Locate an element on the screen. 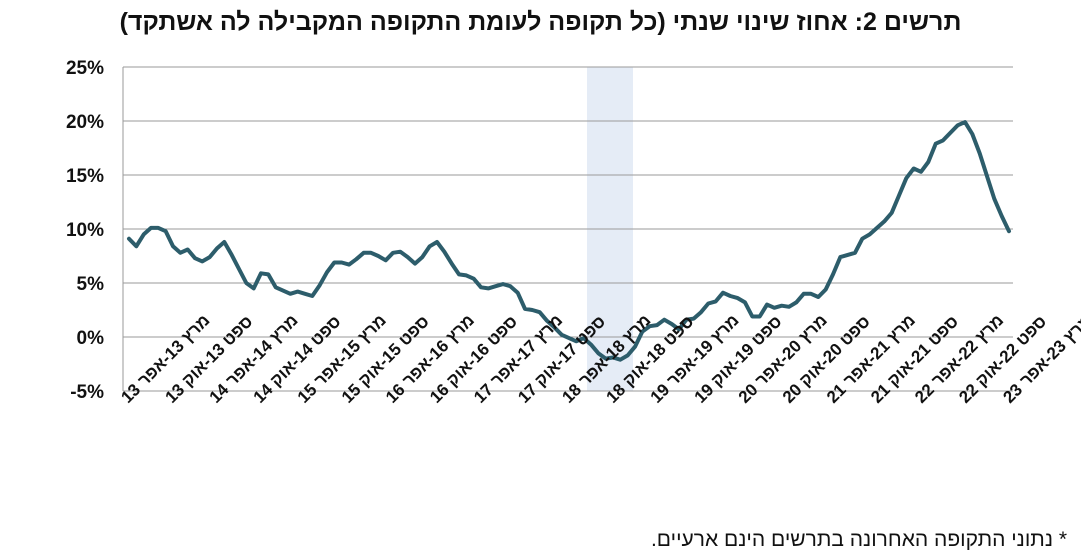 This screenshot has width=1081, height=558. y-axis: -5% 0% 5% 10% 15% 20% 25% is located at coordinates (85, 230).